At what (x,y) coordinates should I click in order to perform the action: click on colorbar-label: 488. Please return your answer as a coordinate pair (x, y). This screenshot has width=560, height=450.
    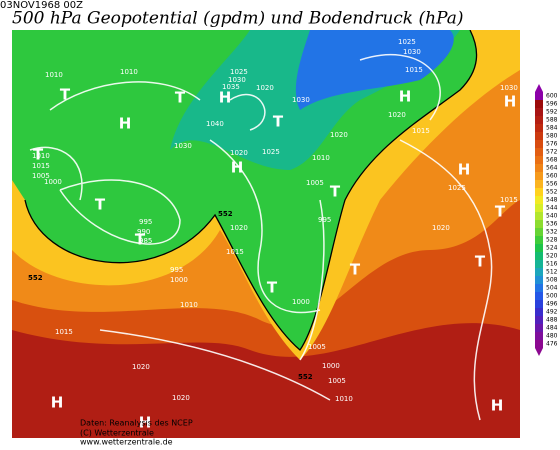
    Looking at the image, I should click on (552, 320).